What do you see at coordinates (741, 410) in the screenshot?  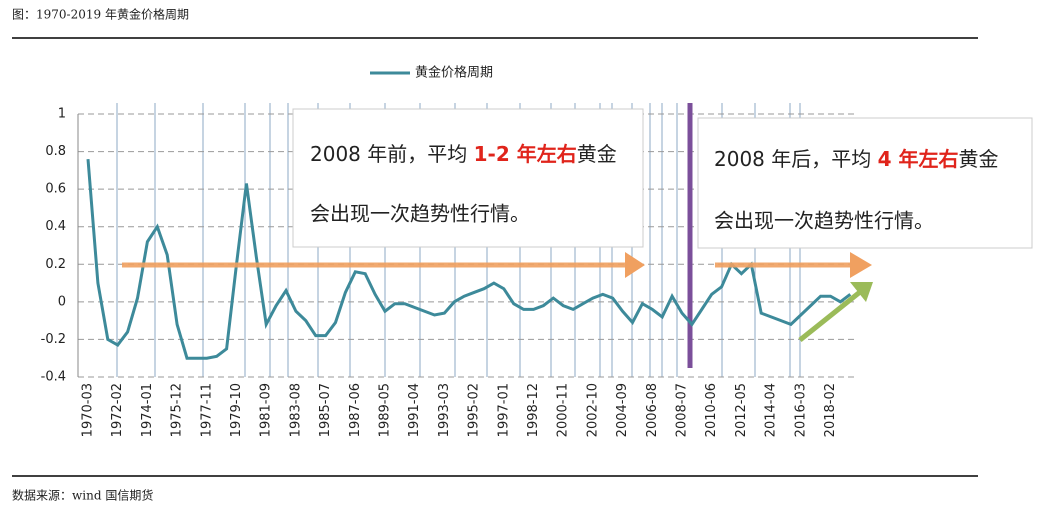 I see `x-tick-label: 2012-05` at bounding box center [741, 410].